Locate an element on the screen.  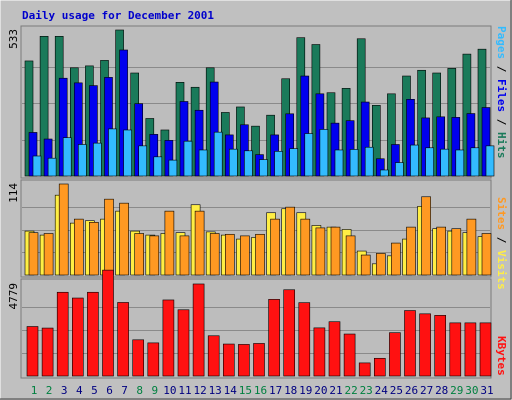
x-tick-label: 25 is located at coordinates (396, 390).